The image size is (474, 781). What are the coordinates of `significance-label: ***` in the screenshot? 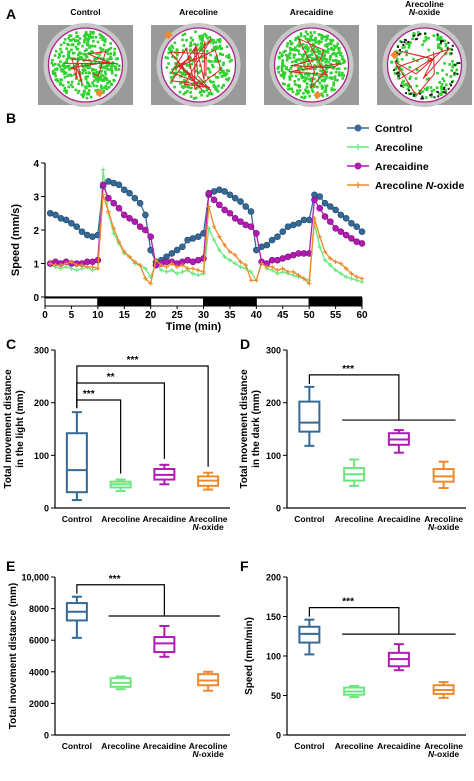 It's located at (133, 360).